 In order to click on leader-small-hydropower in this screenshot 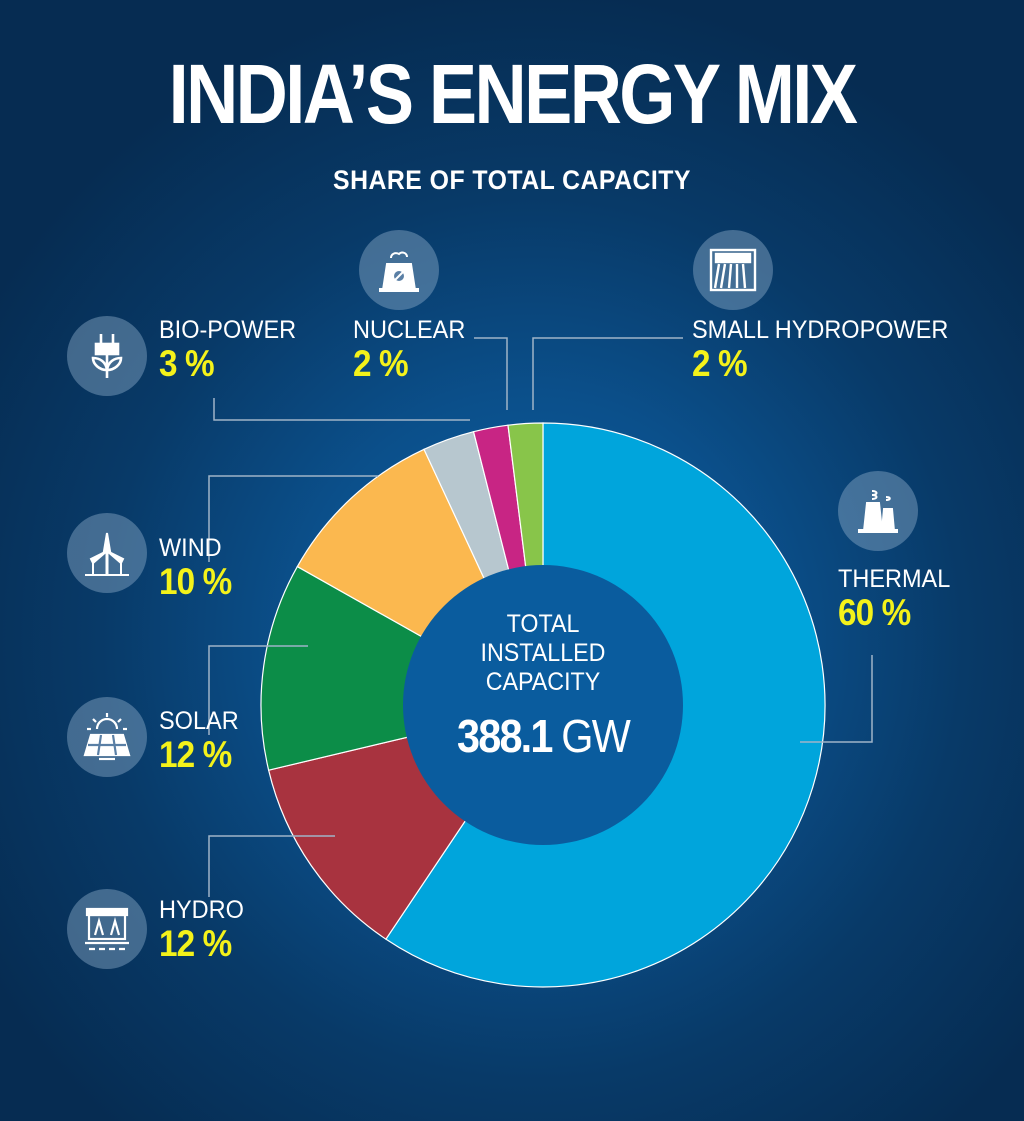, I will do `click(607, 373)`.